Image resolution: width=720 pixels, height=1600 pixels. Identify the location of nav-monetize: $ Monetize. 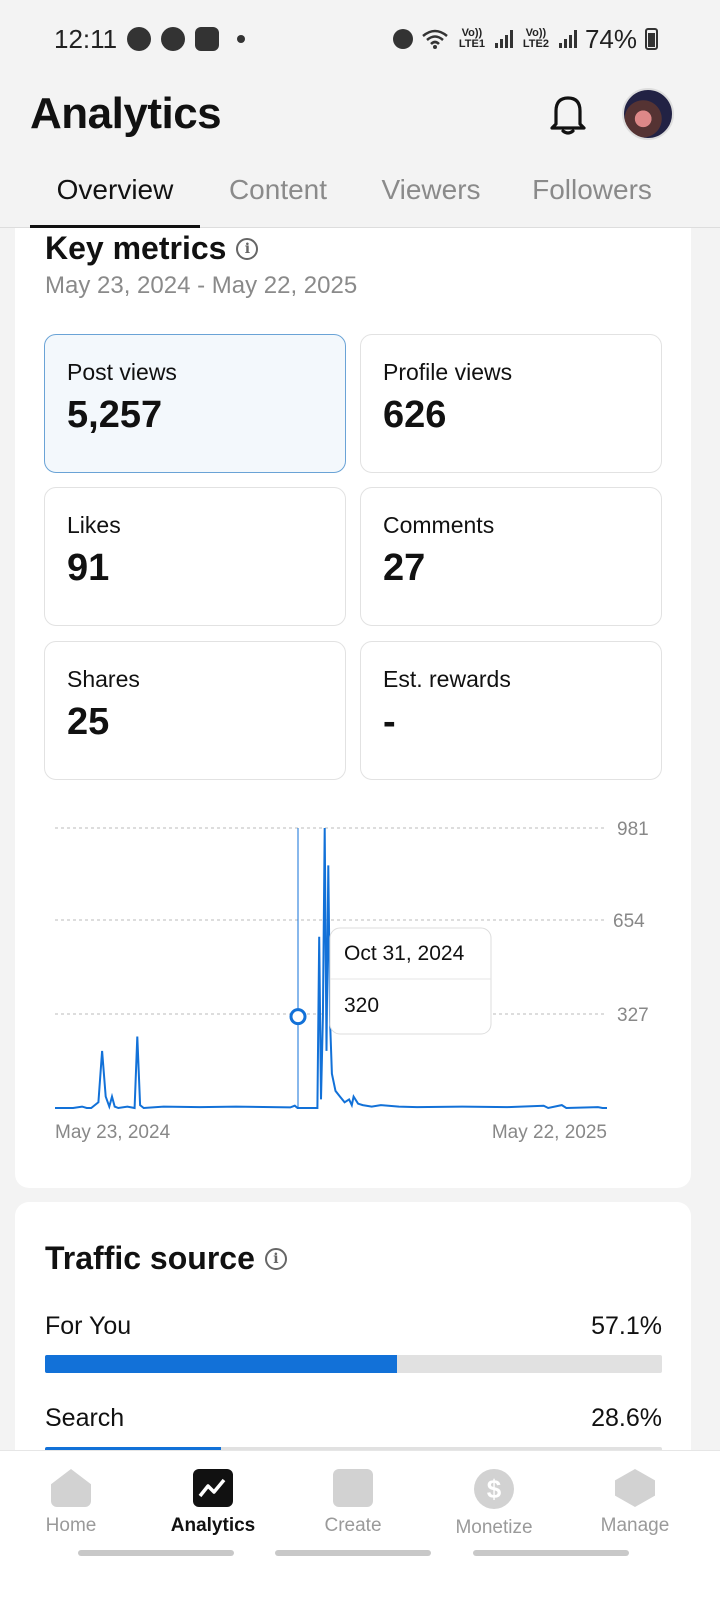
(494, 1504).